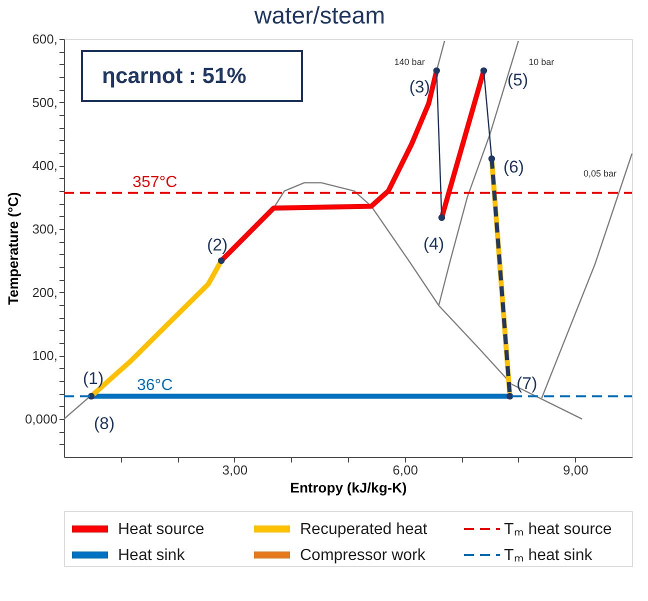 The width and height of the screenshot is (648, 601). What do you see at coordinates (45, 39) in the screenshot?
I see `y-tick-label: 600,` at bounding box center [45, 39].